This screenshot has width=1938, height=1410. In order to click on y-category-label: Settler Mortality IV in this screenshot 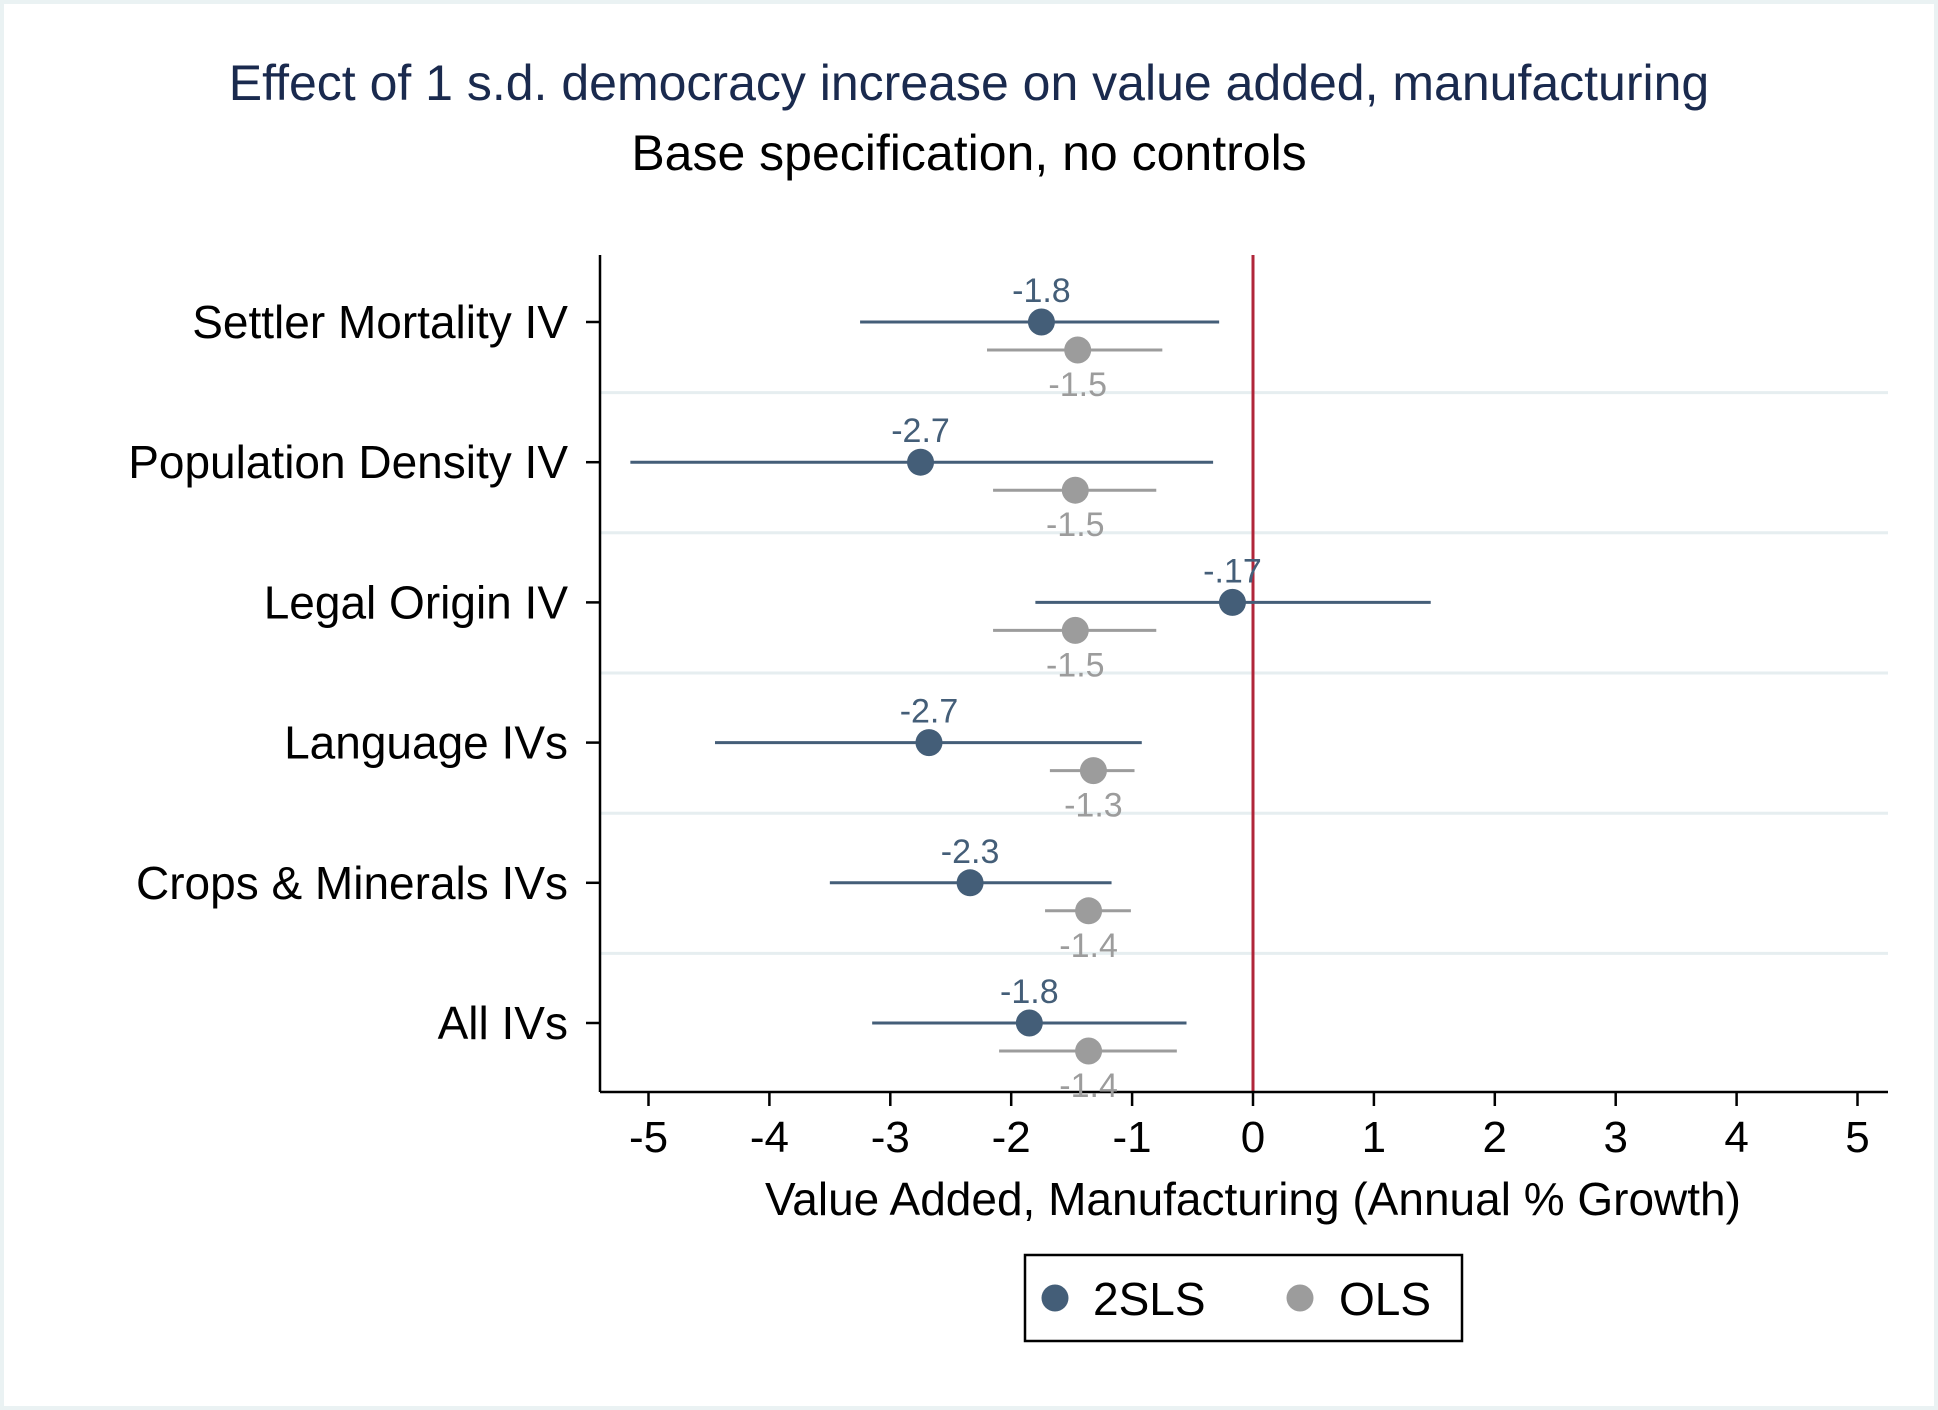, I will do `click(380, 322)`.